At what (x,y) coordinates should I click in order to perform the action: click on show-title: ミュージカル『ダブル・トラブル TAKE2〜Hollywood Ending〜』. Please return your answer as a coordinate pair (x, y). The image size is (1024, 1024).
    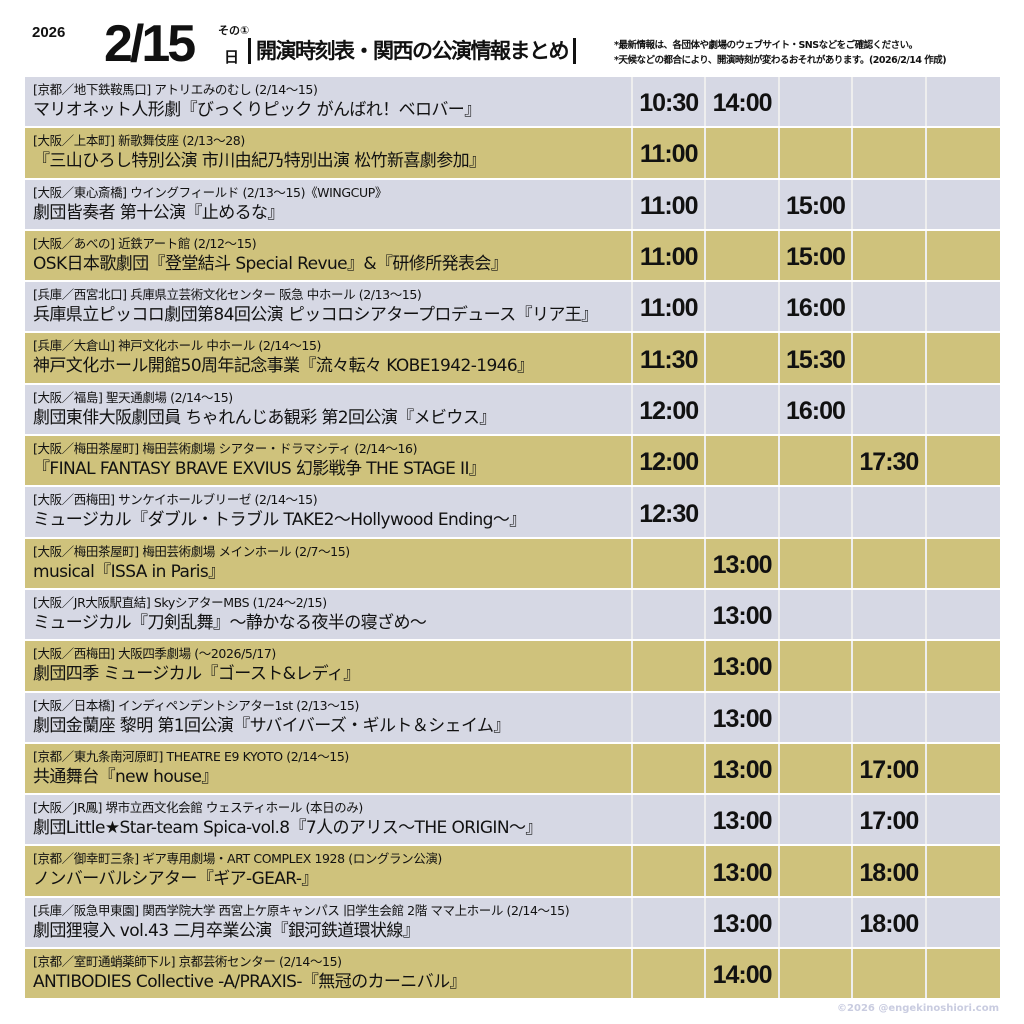
    Looking at the image, I should click on (279, 520).